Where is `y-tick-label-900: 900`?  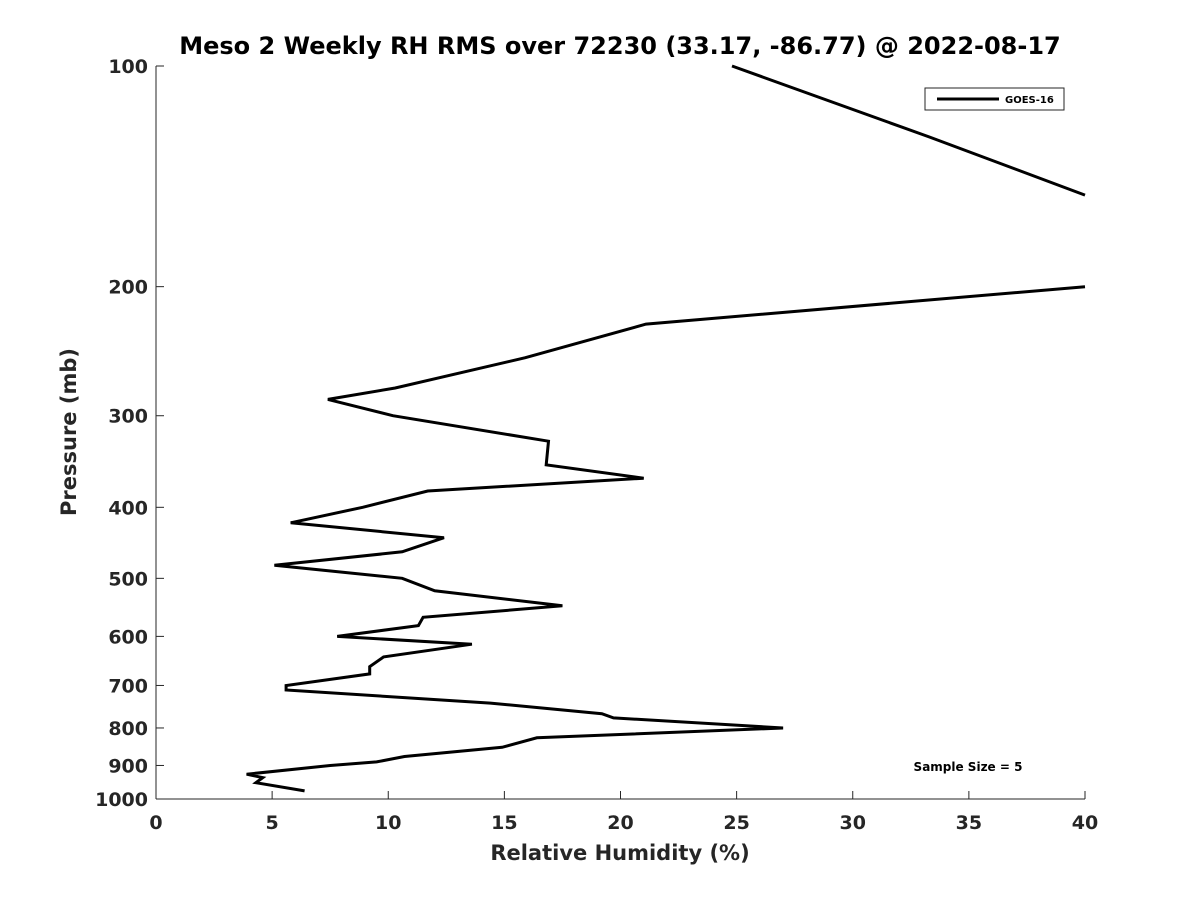 y-tick-label-900: 900 is located at coordinates (128, 766).